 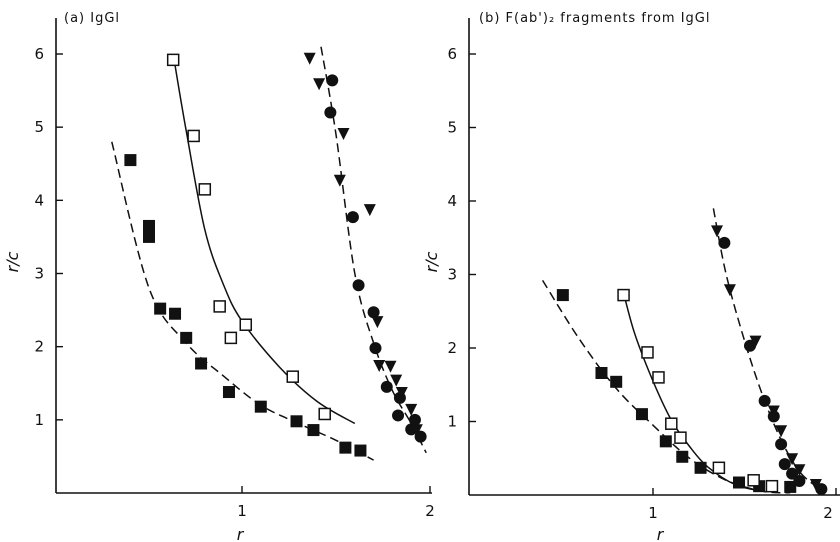 I want to click on panel-a-title: (a) IgGl, so click(x=92, y=18).